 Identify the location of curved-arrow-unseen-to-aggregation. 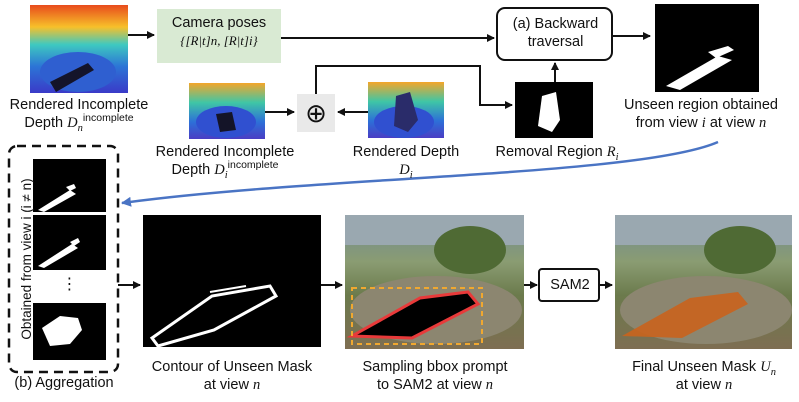
(420, 173).